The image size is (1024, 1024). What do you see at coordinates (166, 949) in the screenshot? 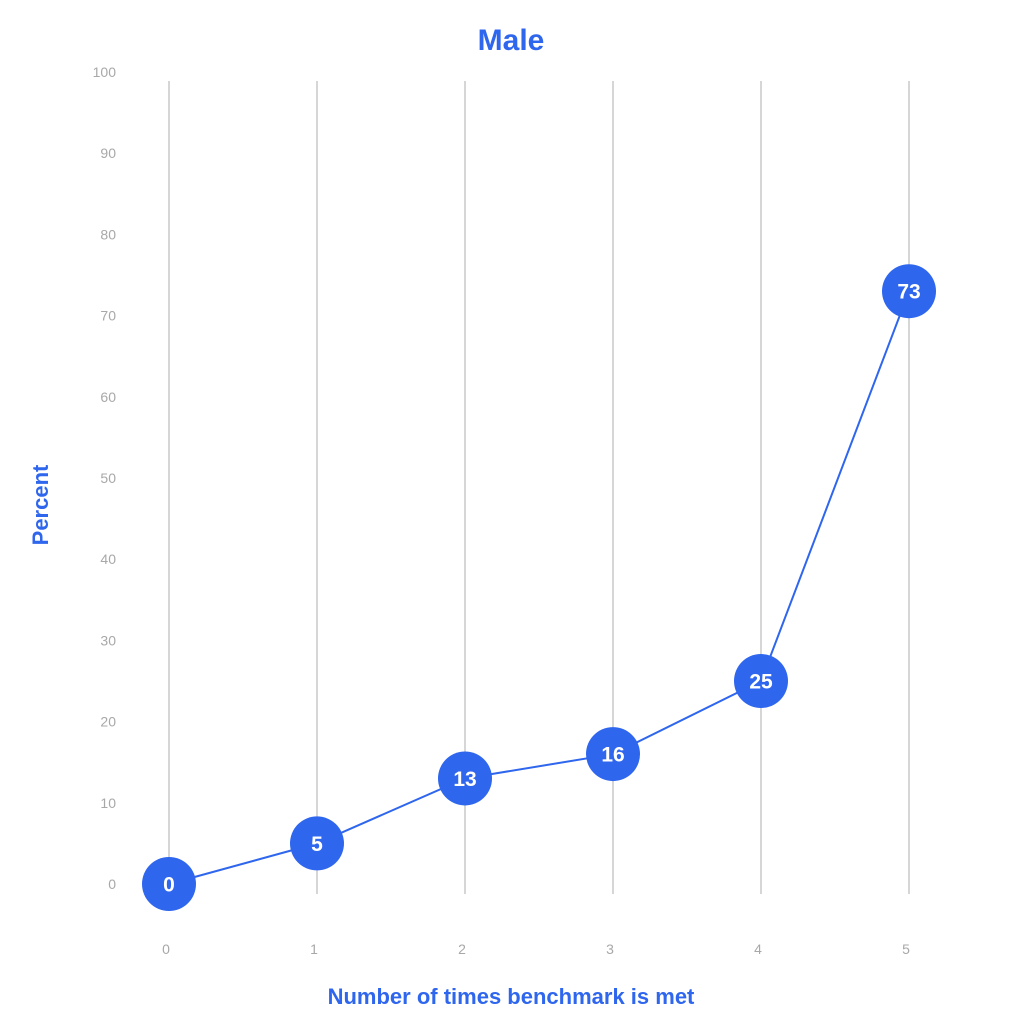
I see `x-tick-label: 0` at bounding box center [166, 949].